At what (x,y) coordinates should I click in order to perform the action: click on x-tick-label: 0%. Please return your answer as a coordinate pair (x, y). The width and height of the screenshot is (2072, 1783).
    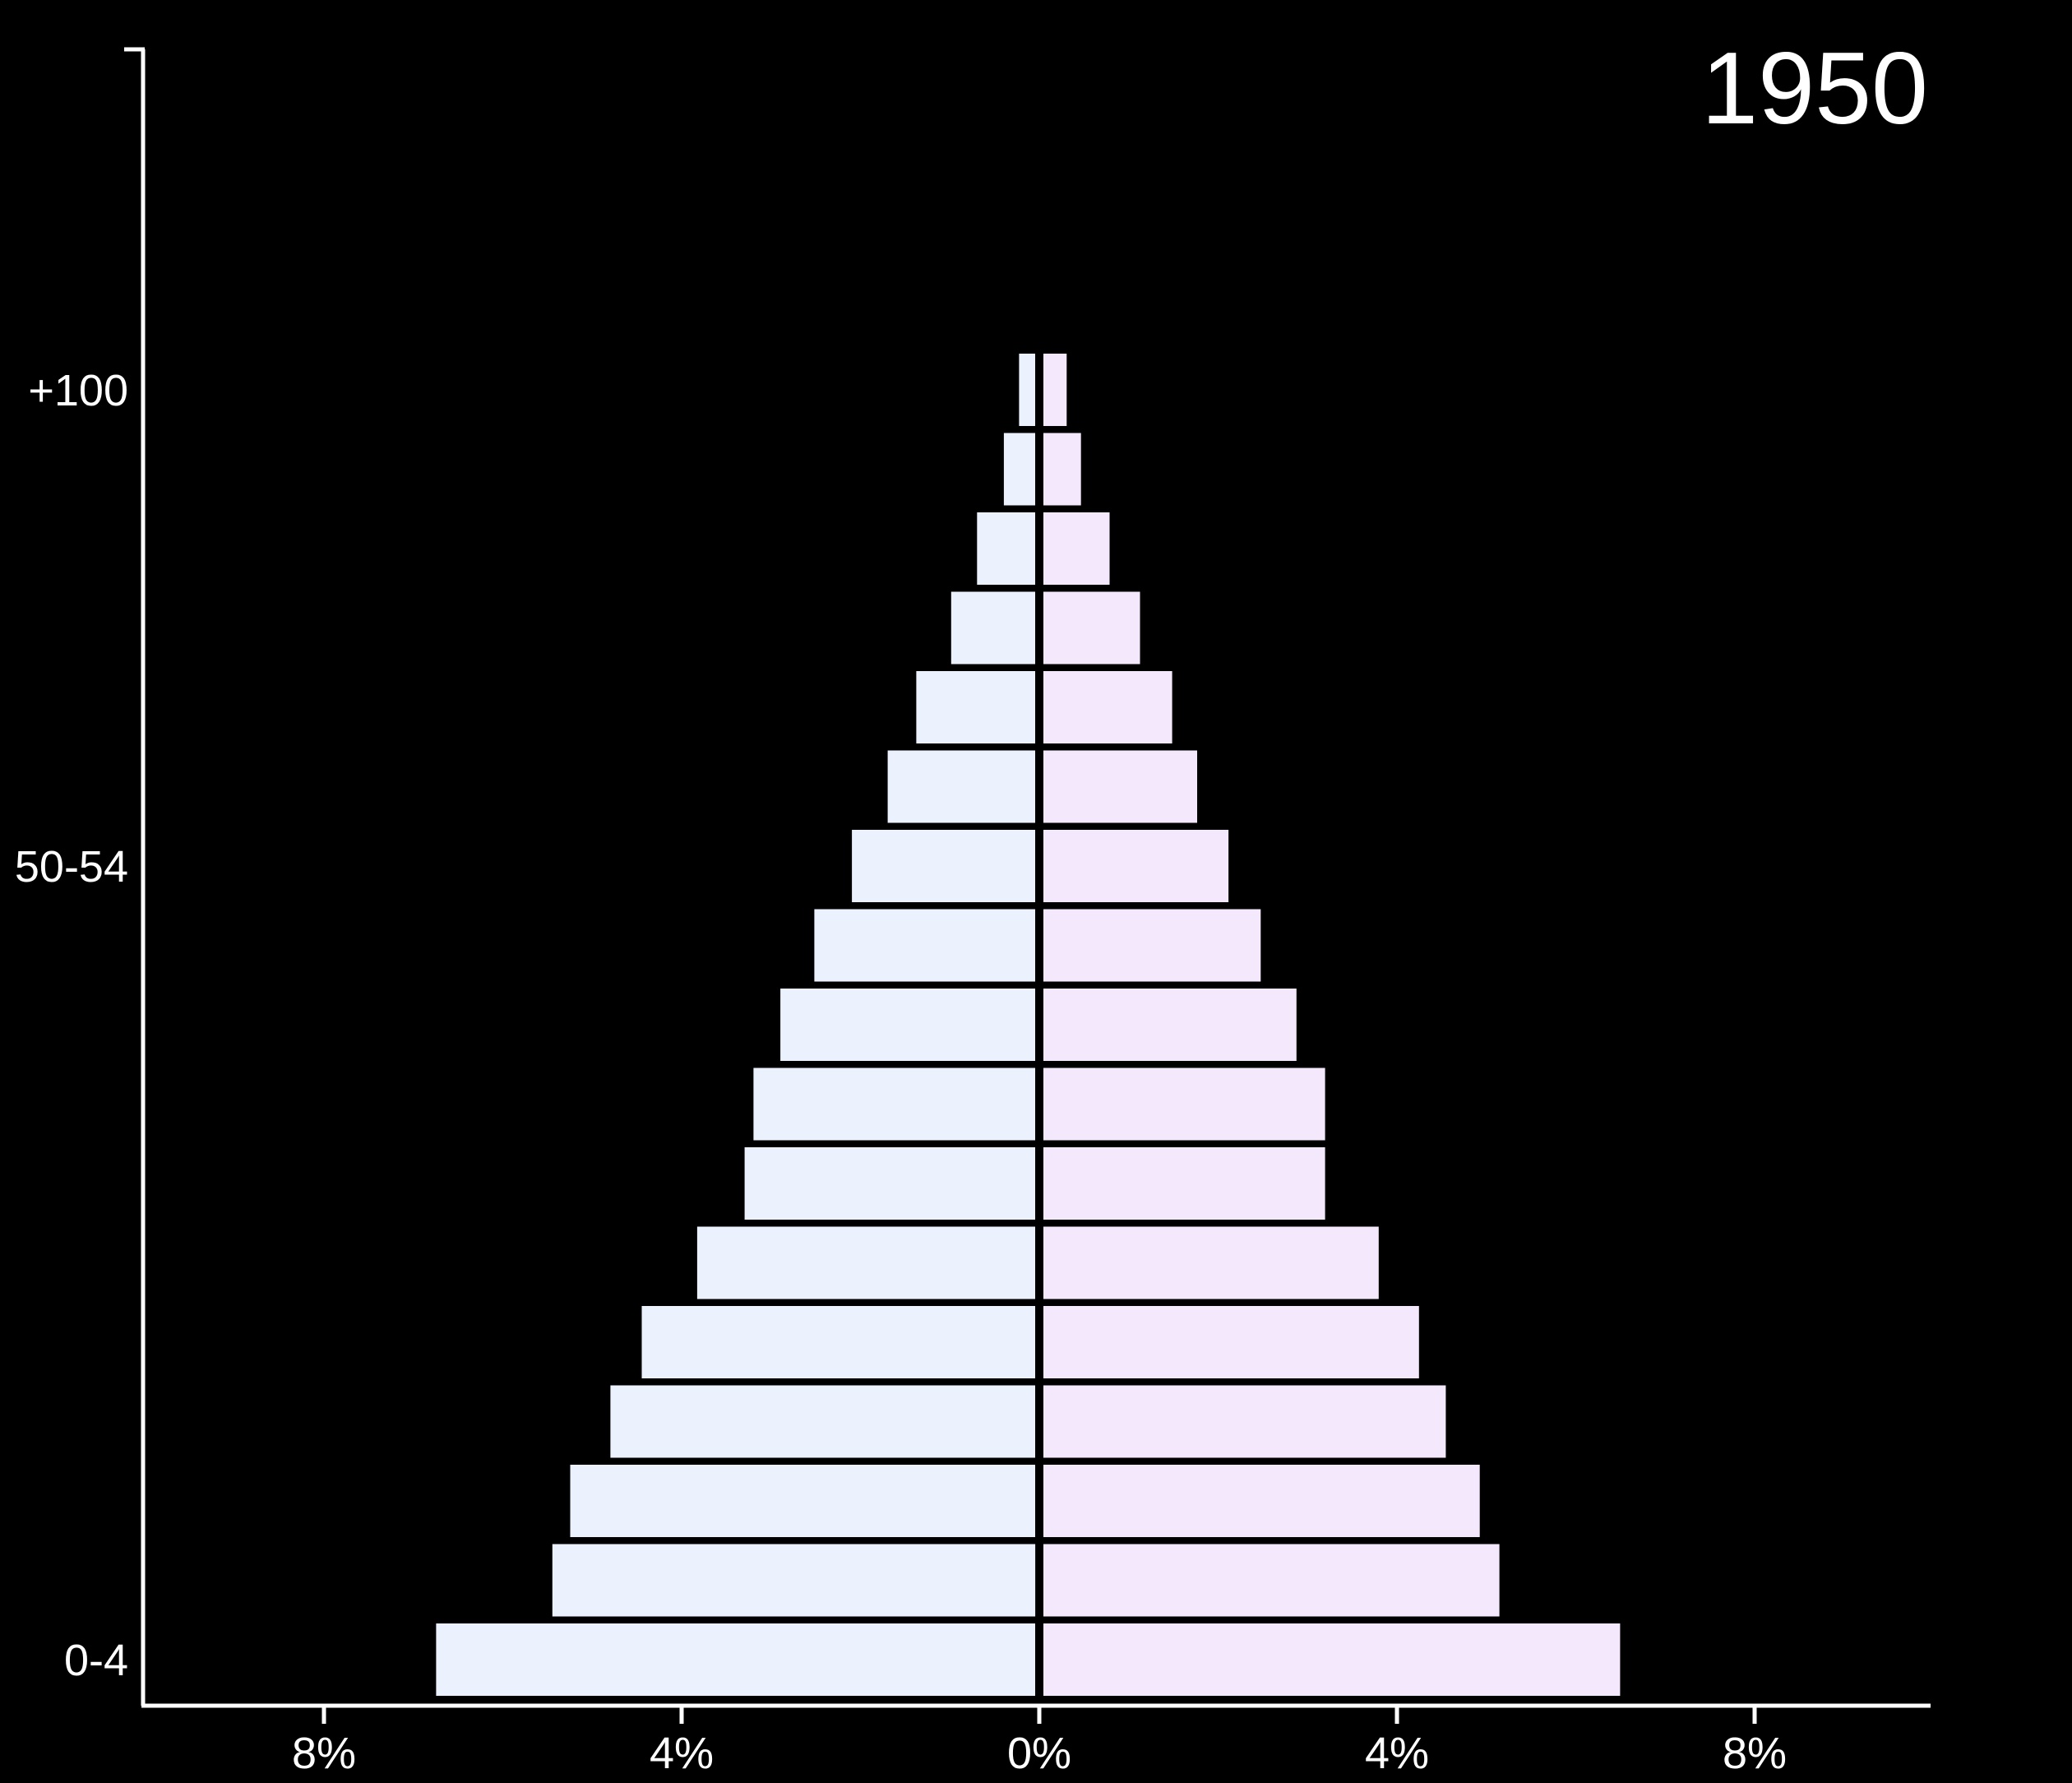
    Looking at the image, I should click on (1039, 1753).